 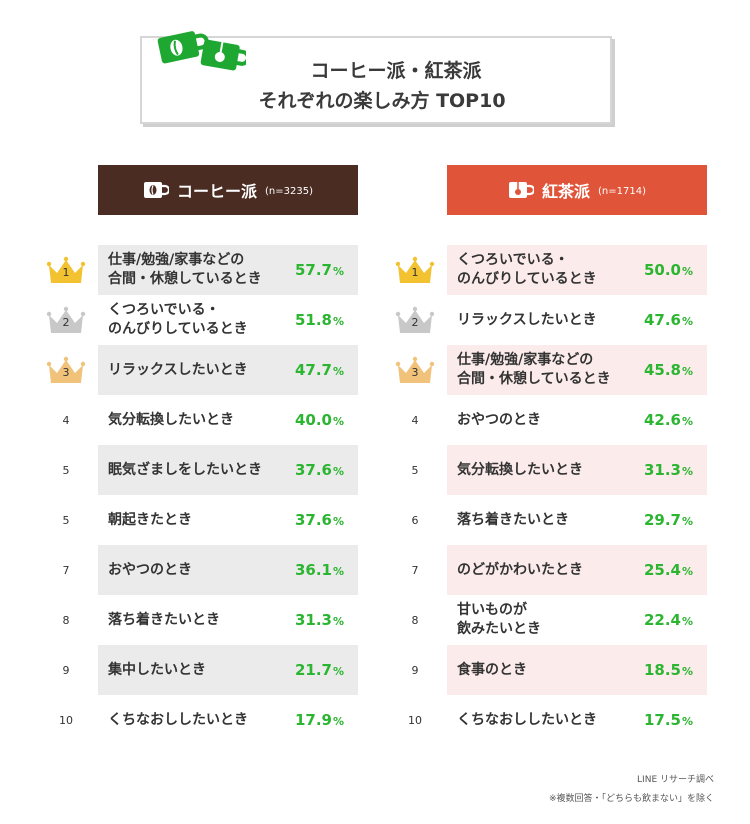 I want to click on row-label: 落ち着きたいとき, so click(x=164, y=619).